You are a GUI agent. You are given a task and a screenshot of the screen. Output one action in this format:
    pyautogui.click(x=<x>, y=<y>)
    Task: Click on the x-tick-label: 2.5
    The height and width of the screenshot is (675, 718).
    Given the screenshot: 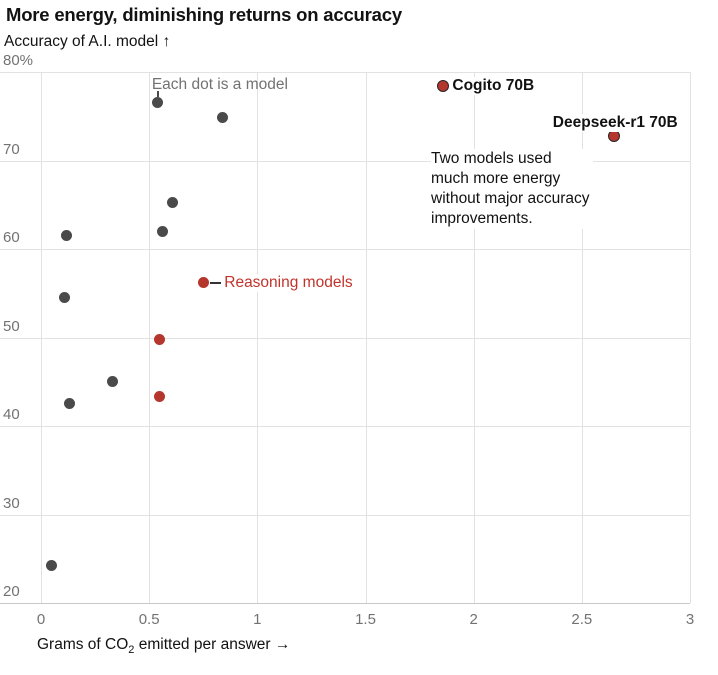 What is the action you would take?
    pyautogui.click(x=582, y=619)
    